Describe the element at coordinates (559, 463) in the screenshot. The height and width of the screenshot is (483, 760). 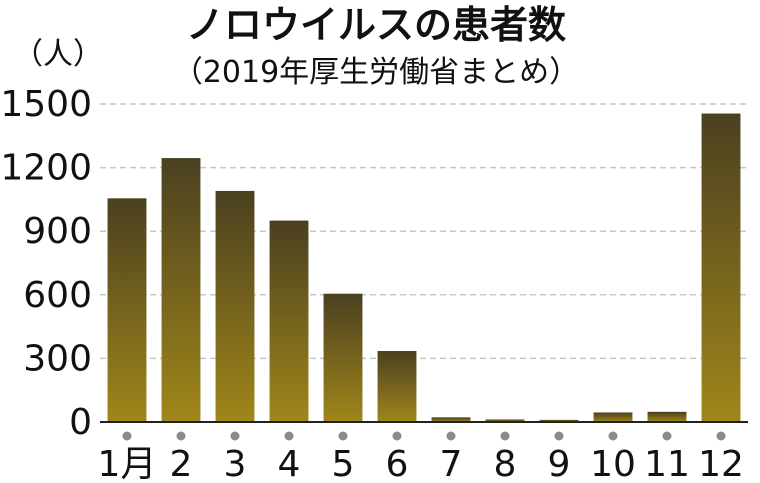
I see `x-tick-label: 9` at that location.